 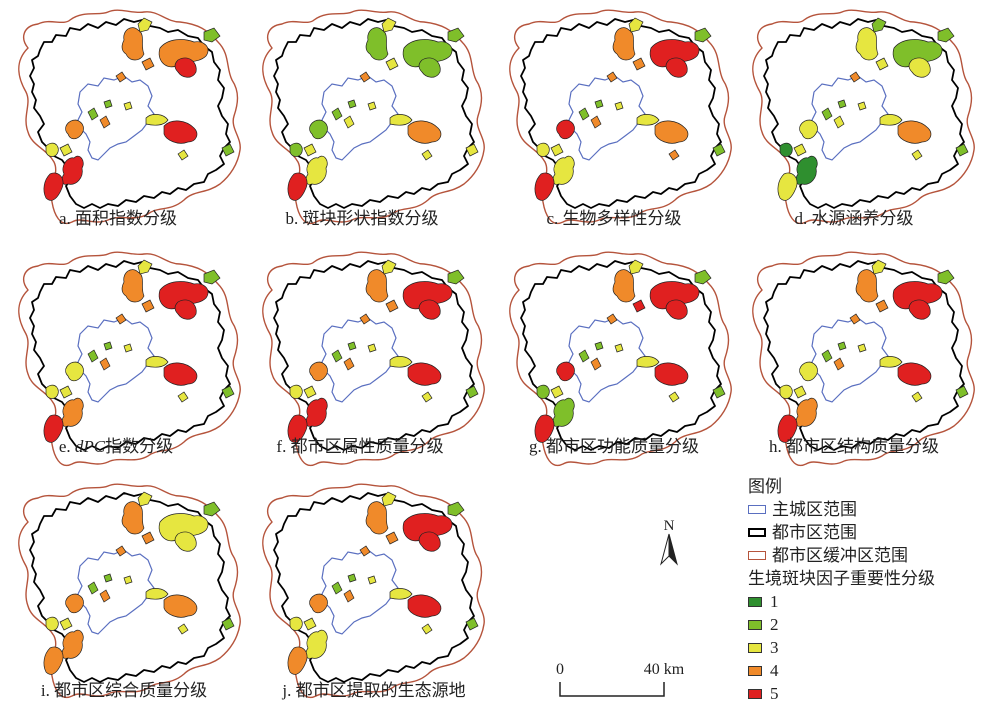 What do you see at coordinates (612, 689) in the screenshot?
I see `scale-bar-line` at bounding box center [612, 689].